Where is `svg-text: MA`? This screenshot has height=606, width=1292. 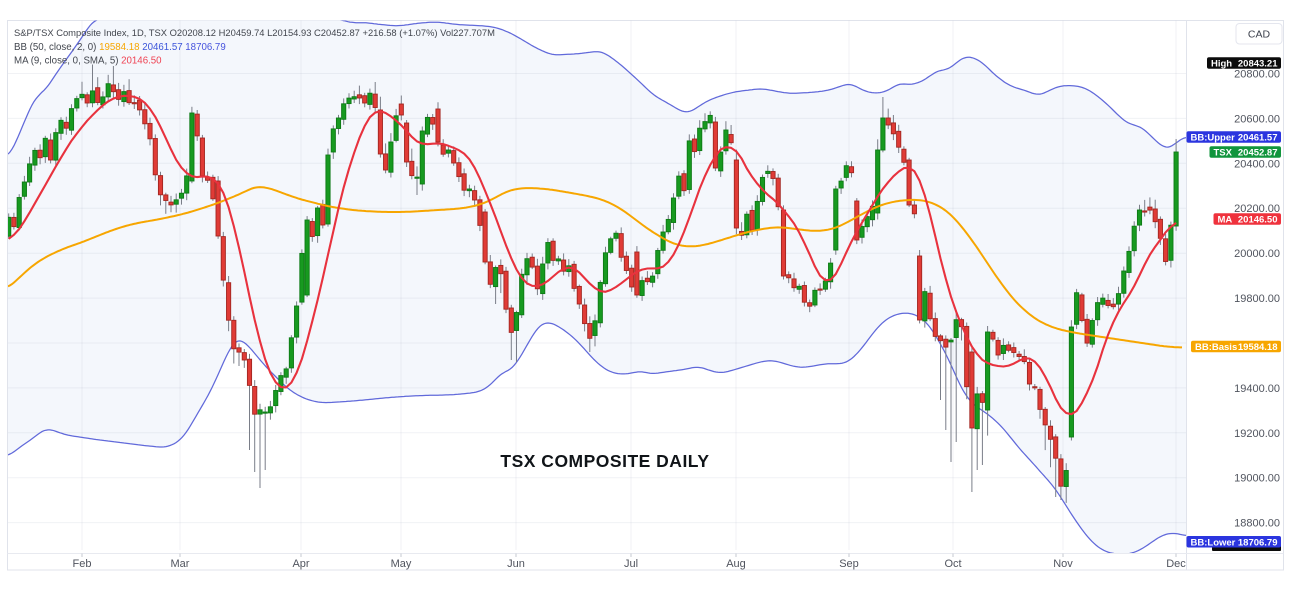 svg-text: MA is located at coordinates (1225, 220).